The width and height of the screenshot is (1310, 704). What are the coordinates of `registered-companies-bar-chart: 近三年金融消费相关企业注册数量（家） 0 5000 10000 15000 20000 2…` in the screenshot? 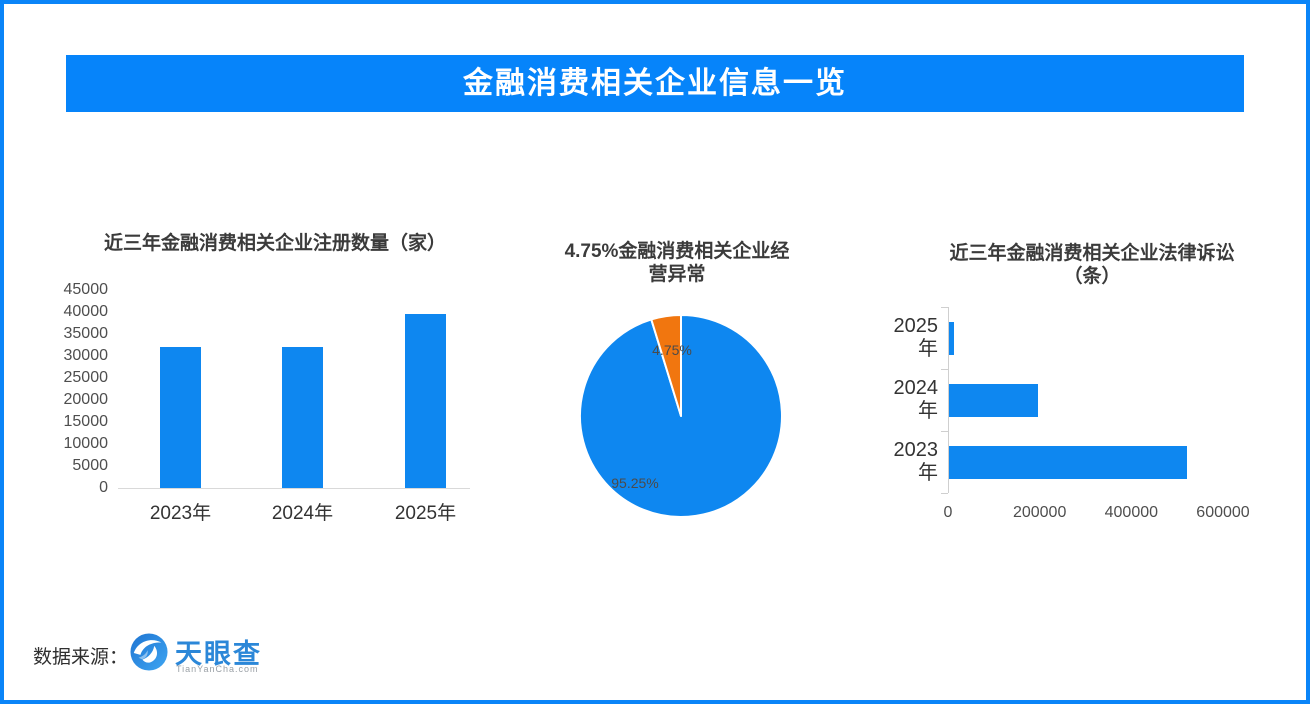 It's located at (275, 387).